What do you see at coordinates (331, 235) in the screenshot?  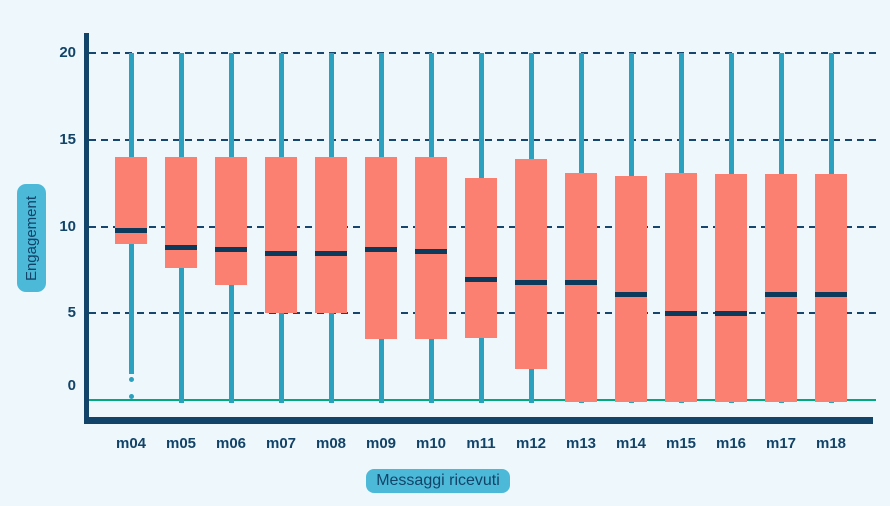 I see `box-m08` at bounding box center [331, 235].